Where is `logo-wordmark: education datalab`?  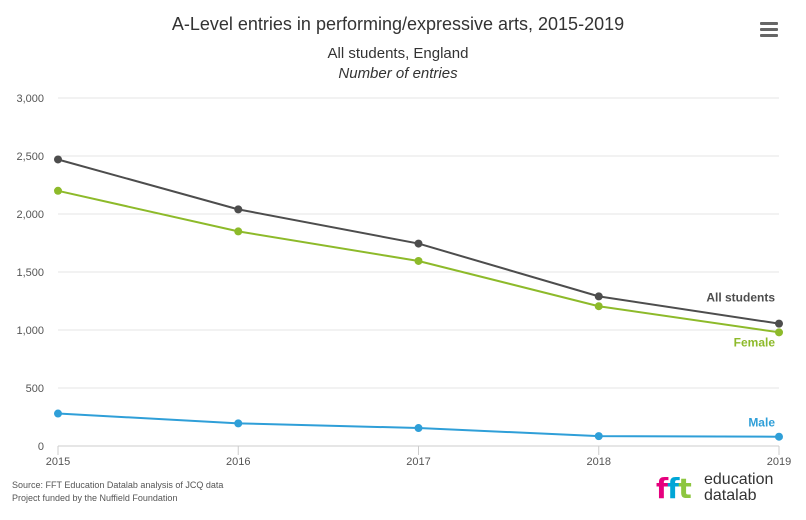 logo-wordmark: education datalab is located at coordinates (738, 488).